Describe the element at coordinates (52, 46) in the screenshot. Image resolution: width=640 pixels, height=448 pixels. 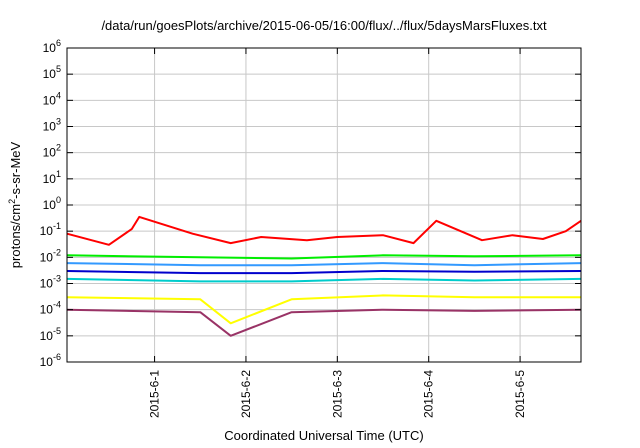
I see `y-tick-label: 10⁶` at that location.